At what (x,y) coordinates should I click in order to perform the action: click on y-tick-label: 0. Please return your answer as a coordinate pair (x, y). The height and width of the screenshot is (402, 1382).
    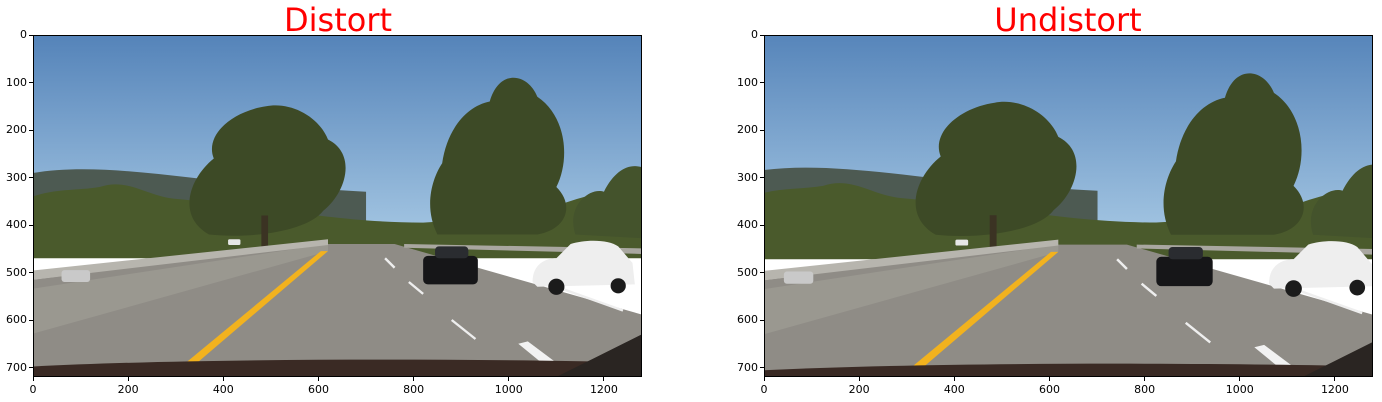
    Looking at the image, I should click on (23, 34).